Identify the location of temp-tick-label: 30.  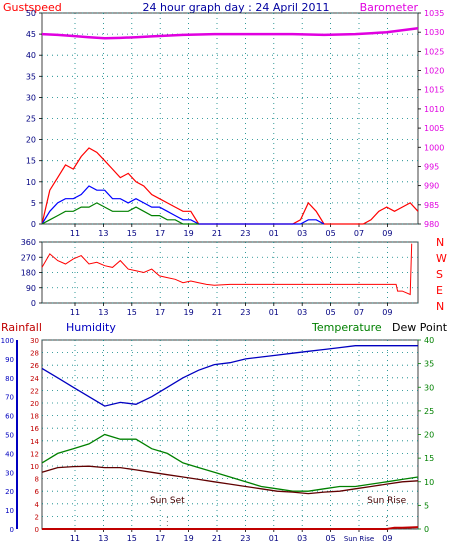
(429, 387).